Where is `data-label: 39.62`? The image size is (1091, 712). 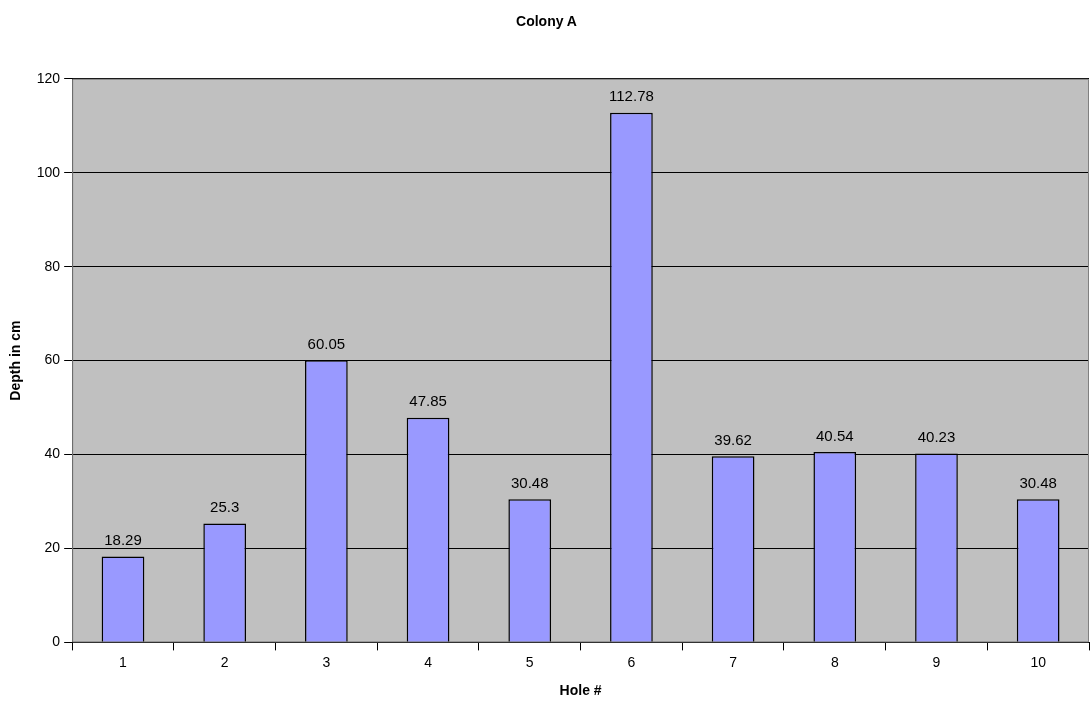 data-label: 39.62 is located at coordinates (733, 439).